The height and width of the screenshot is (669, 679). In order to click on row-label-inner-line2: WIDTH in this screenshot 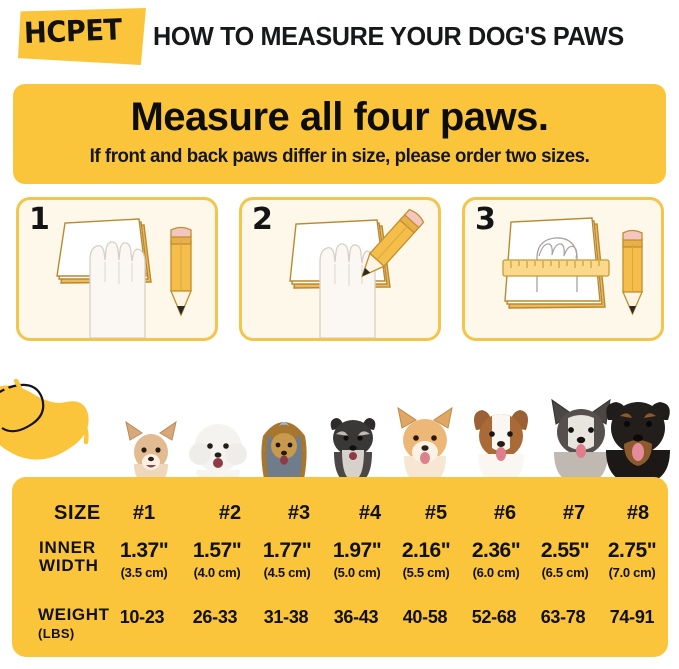, I will do `click(69, 565)`.